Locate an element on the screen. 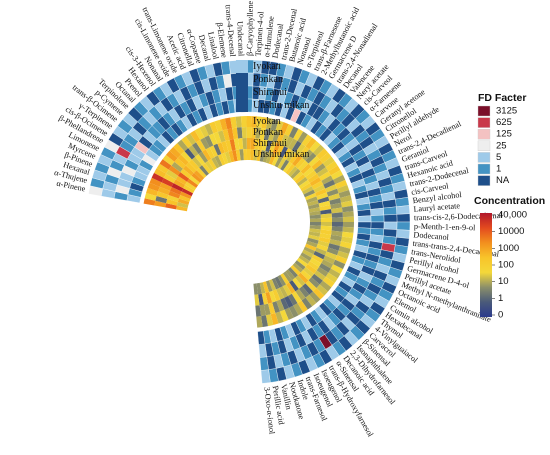 The height and width of the screenshot is (455, 550). concentration-colorbar is located at coordinates (486, 265).